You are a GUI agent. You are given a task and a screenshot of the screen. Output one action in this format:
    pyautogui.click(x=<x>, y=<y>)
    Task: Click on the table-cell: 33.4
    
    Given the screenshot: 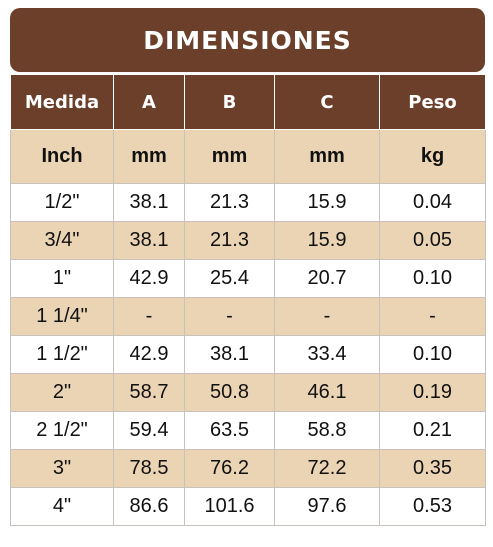 What is the action you would take?
    pyautogui.click(x=327, y=354)
    